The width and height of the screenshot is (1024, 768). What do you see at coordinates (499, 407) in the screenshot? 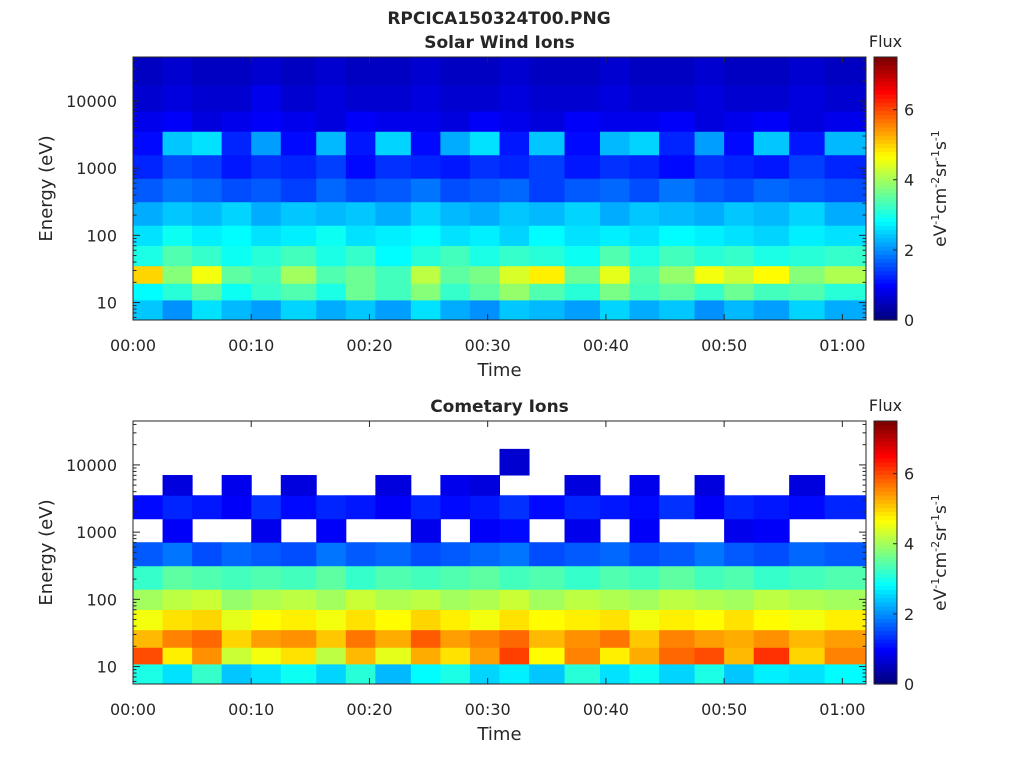
I see `panel-title: Cometary Ions` at bounding box center [499, 407].